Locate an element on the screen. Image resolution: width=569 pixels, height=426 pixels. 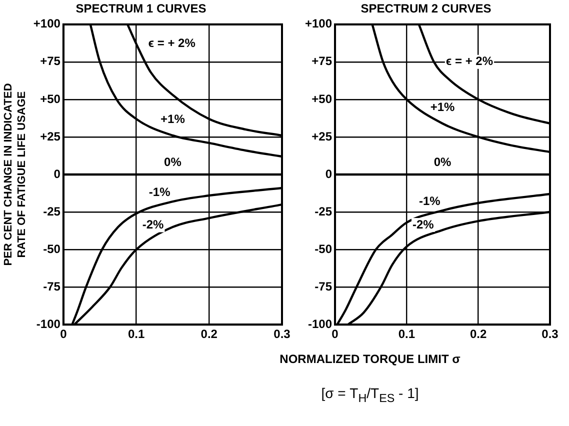
x-axis-title: NORMALIZED TORQUE LIMIT σ is located at coordinates (370, 359).